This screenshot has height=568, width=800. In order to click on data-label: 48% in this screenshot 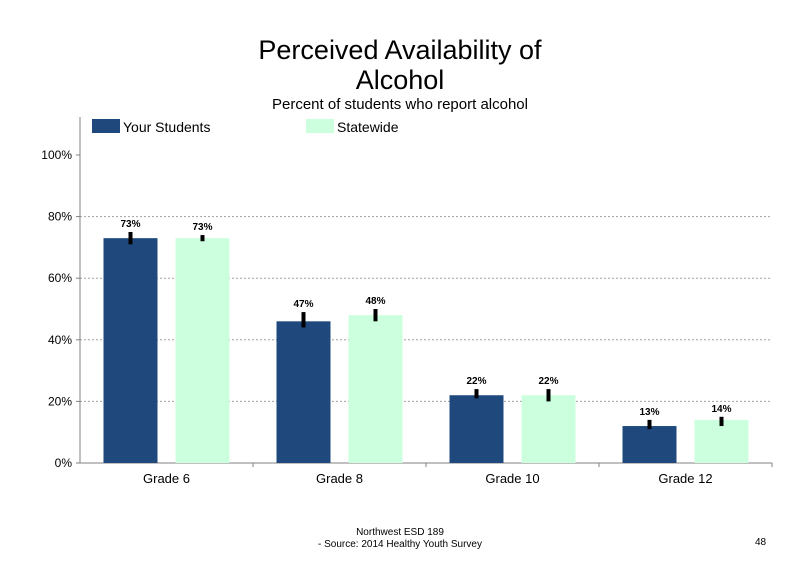, I will do `click(375, 301)`.